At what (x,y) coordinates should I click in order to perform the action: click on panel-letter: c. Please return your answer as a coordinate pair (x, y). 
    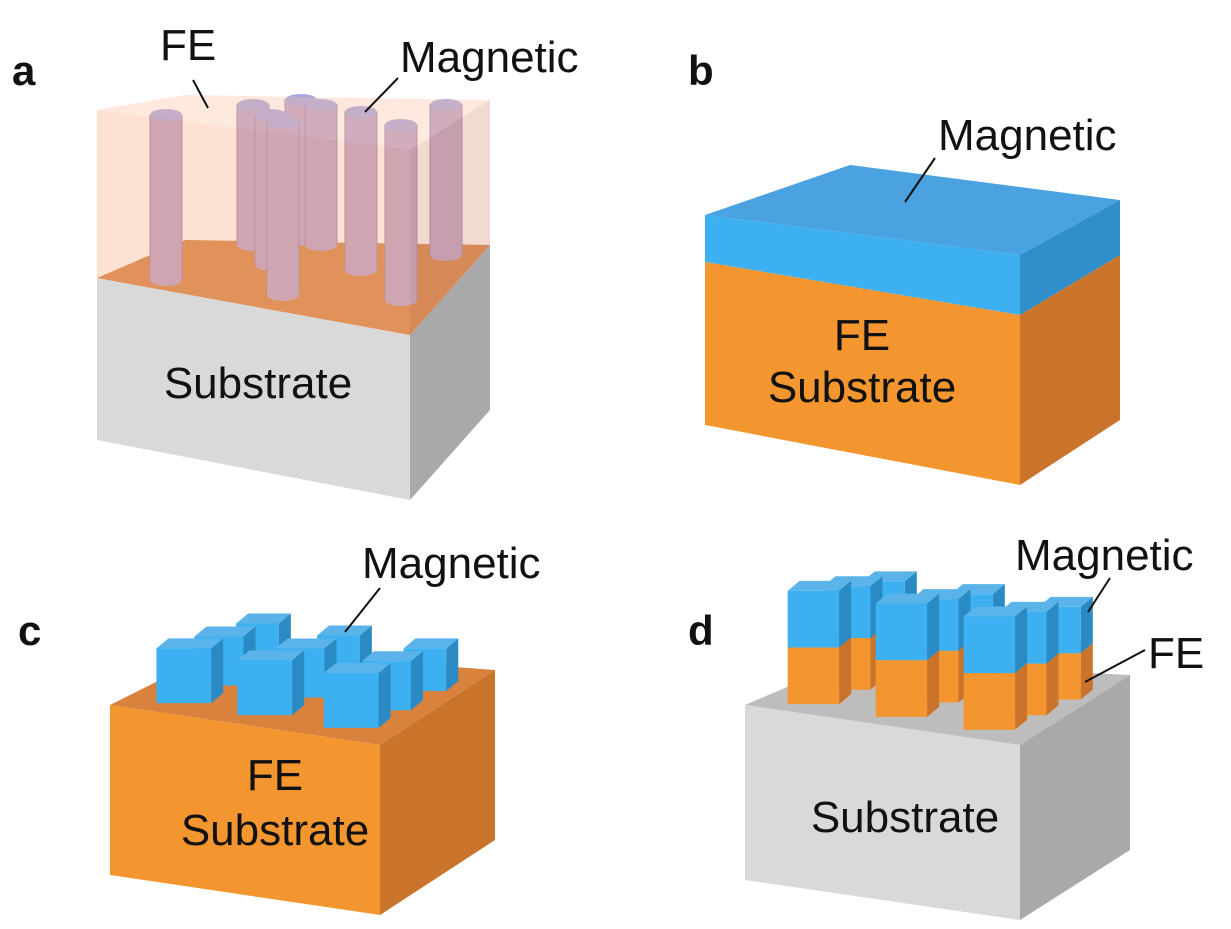
    Looking at the image, I should click on (29, 630).